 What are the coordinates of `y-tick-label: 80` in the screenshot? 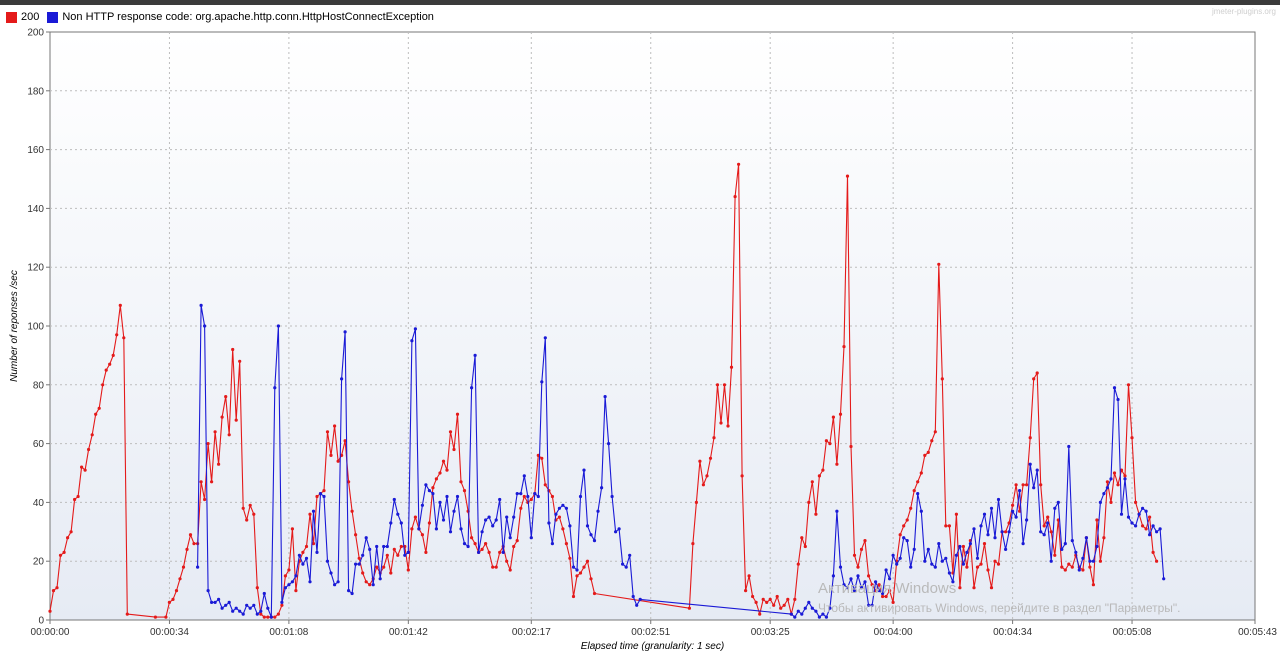 It's located at (39, 385).